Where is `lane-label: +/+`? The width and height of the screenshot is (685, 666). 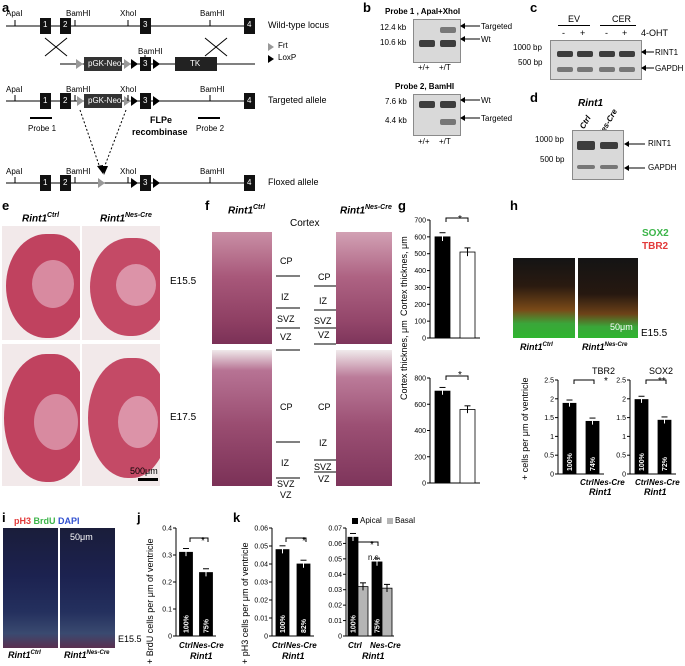
lane-label: +/+ is located at coordinates (424, 141).